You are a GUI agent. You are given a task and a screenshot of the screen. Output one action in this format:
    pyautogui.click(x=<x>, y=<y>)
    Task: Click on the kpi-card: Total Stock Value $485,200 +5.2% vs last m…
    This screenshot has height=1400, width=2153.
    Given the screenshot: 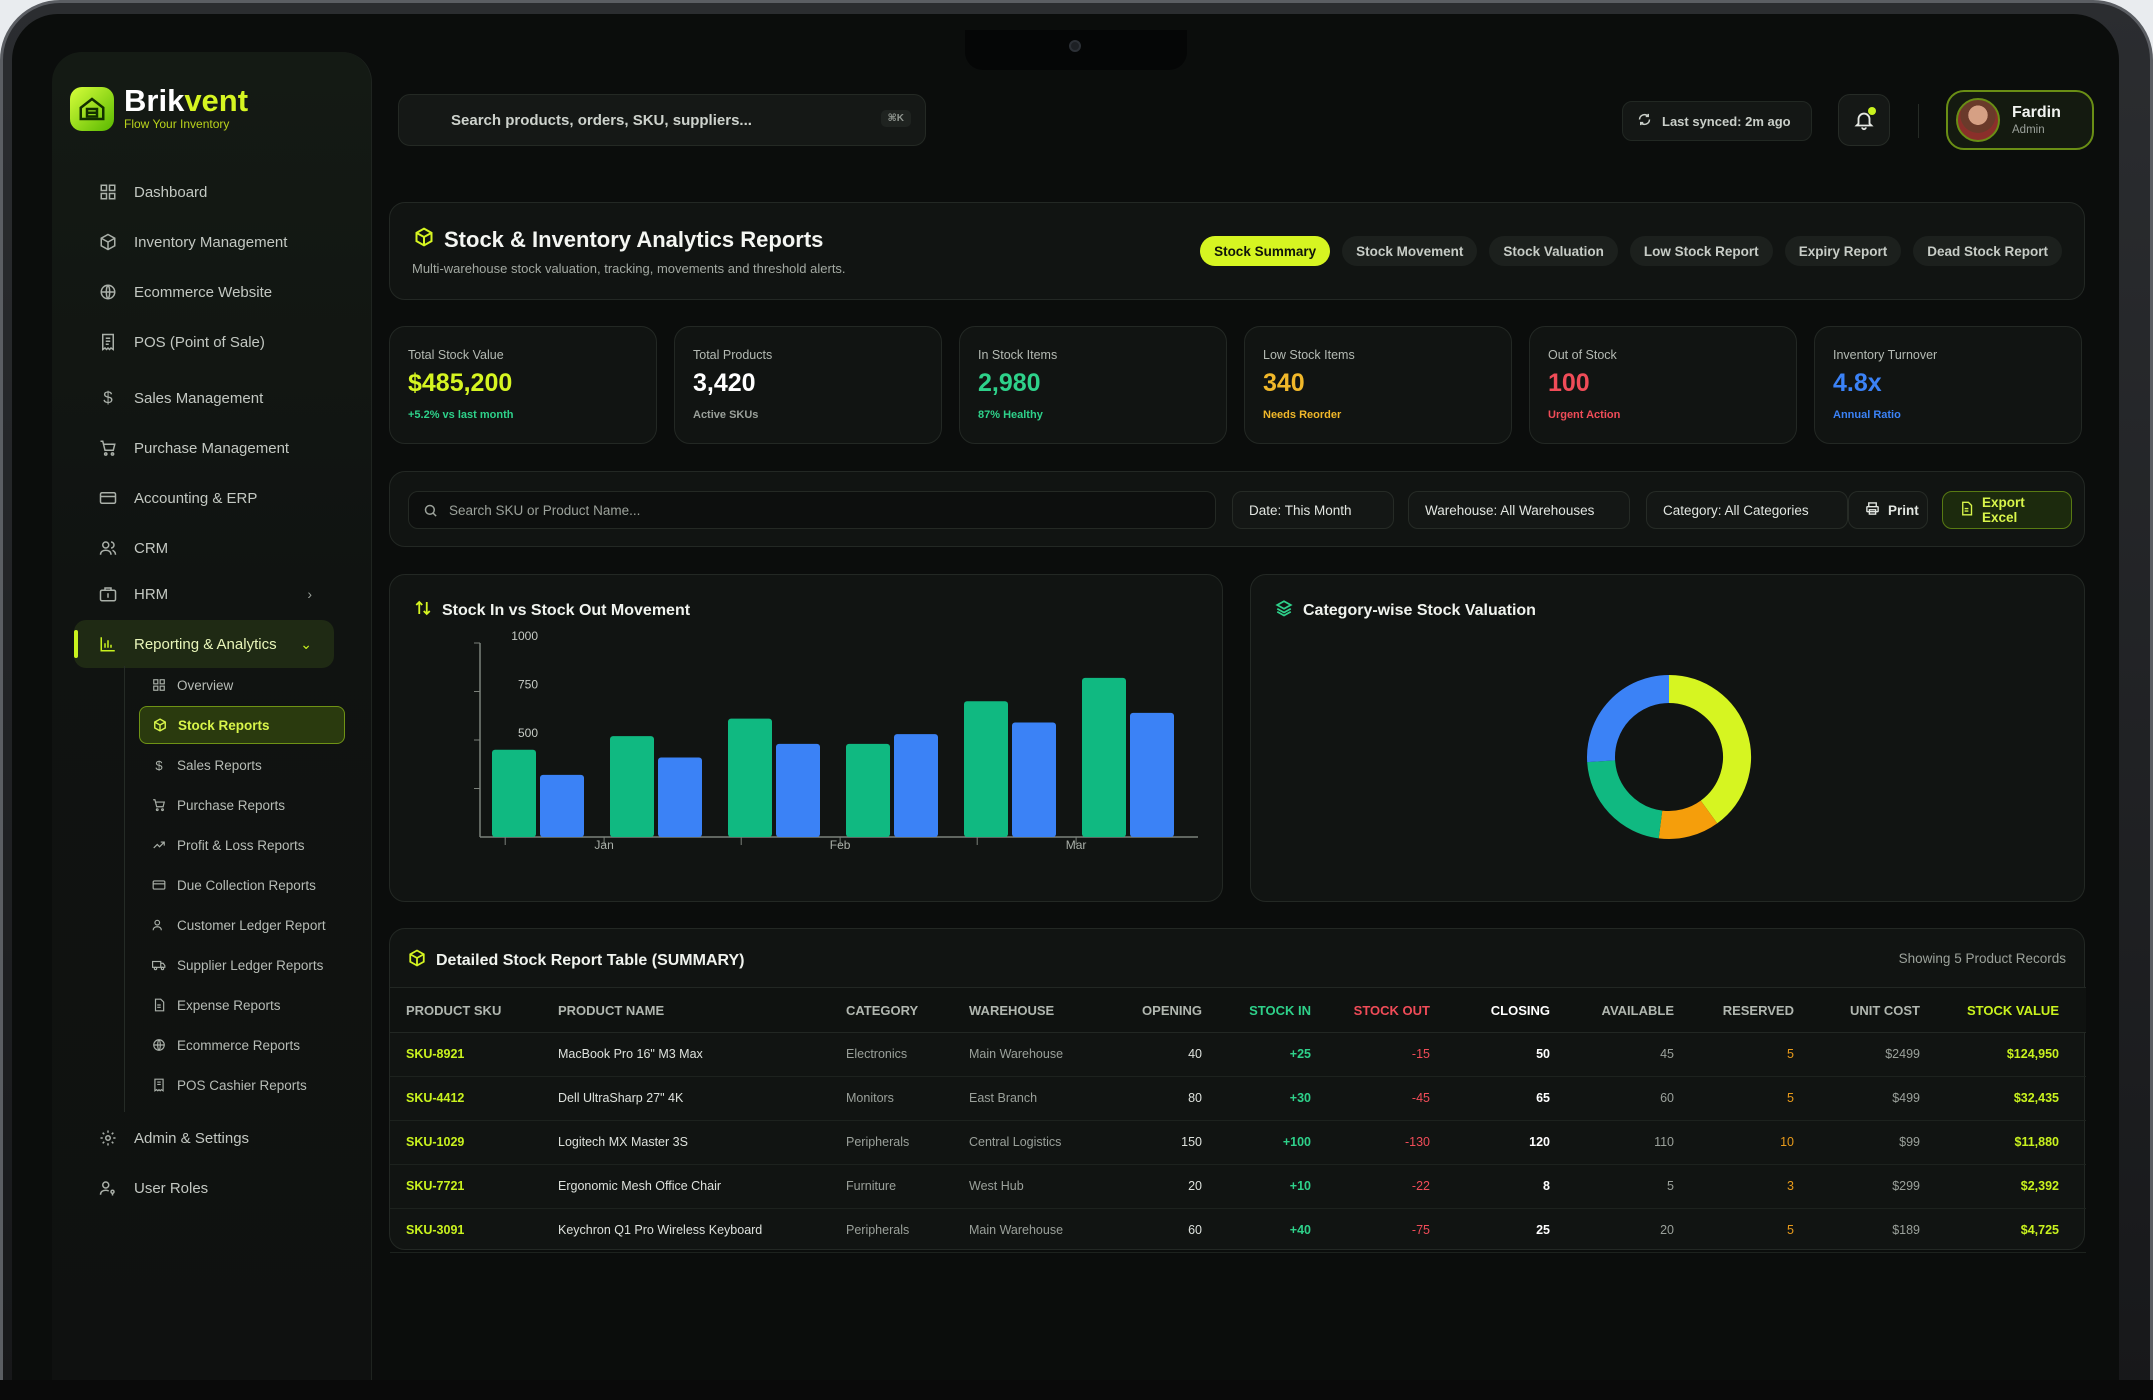 What is the action you would take?
    pyautogui.click(x=523, y=385)
    